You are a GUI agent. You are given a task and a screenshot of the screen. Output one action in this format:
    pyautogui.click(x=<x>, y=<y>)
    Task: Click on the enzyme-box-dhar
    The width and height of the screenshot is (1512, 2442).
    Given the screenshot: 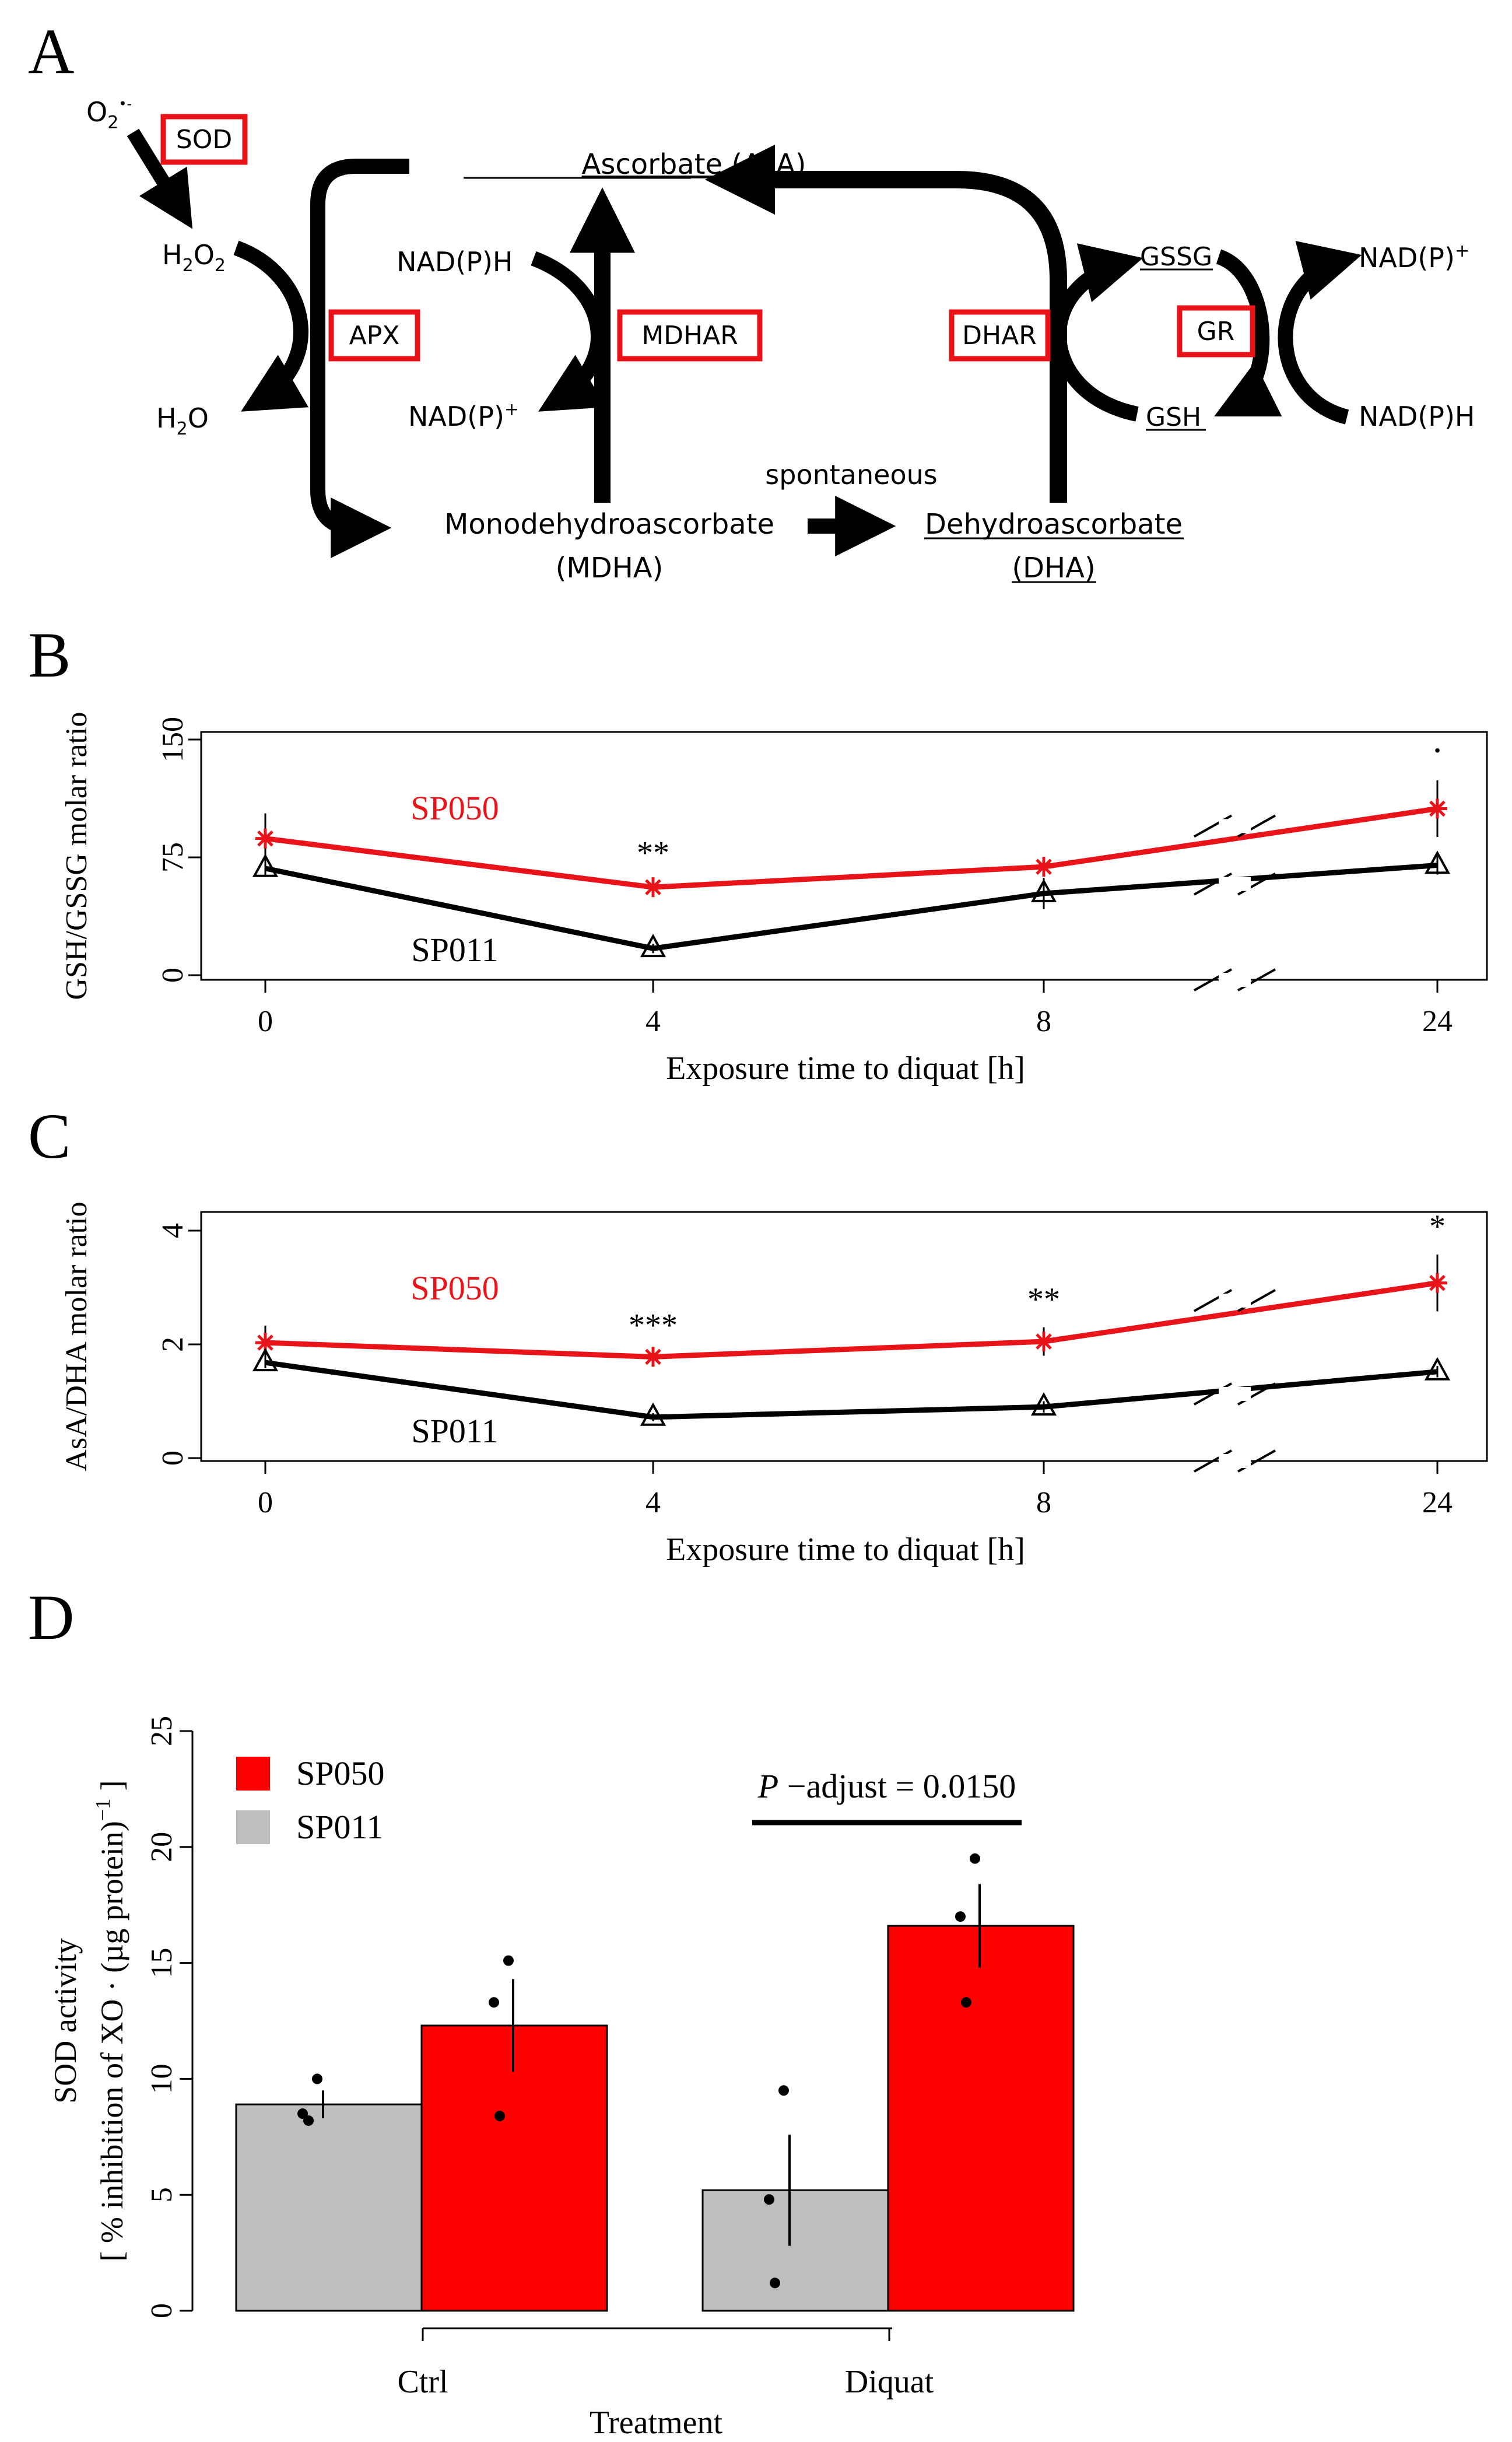 What is the action you would take?
    pyautogui.click(x=1000, y=335)
    